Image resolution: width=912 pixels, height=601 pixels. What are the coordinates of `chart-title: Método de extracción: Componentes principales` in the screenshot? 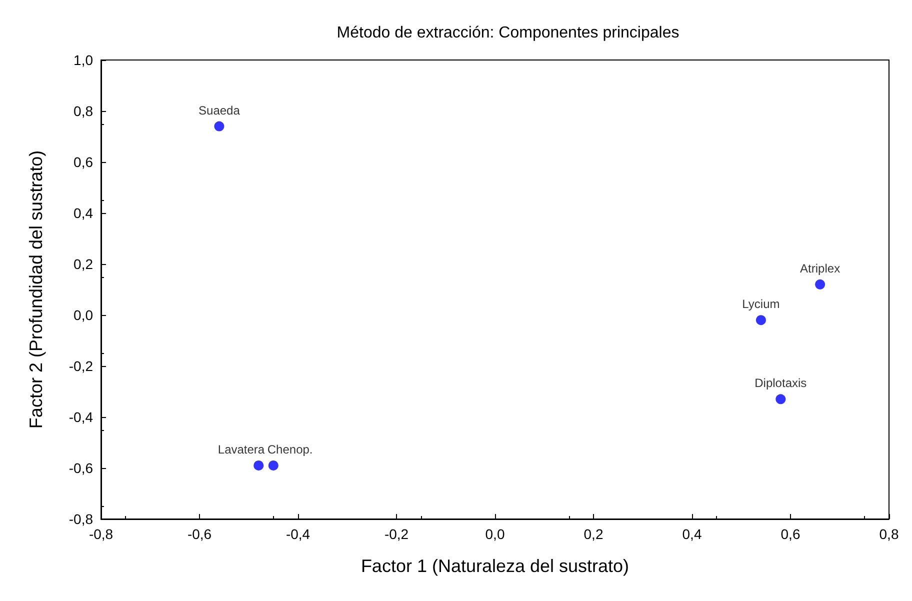 It's located at (508, 33).